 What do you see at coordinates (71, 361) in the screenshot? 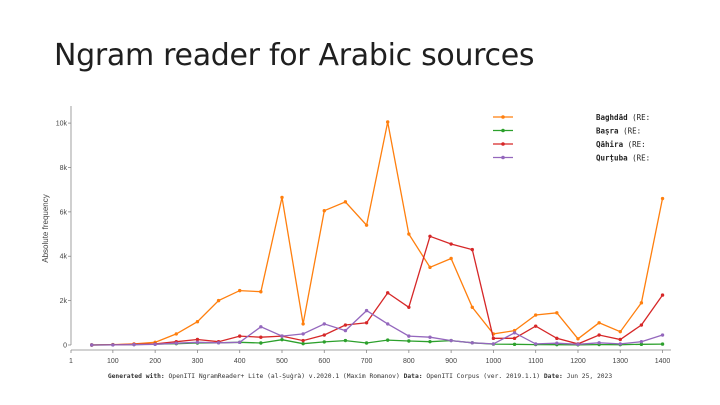
I see `x-tick-label: 1` at bounding box center [71, 361].